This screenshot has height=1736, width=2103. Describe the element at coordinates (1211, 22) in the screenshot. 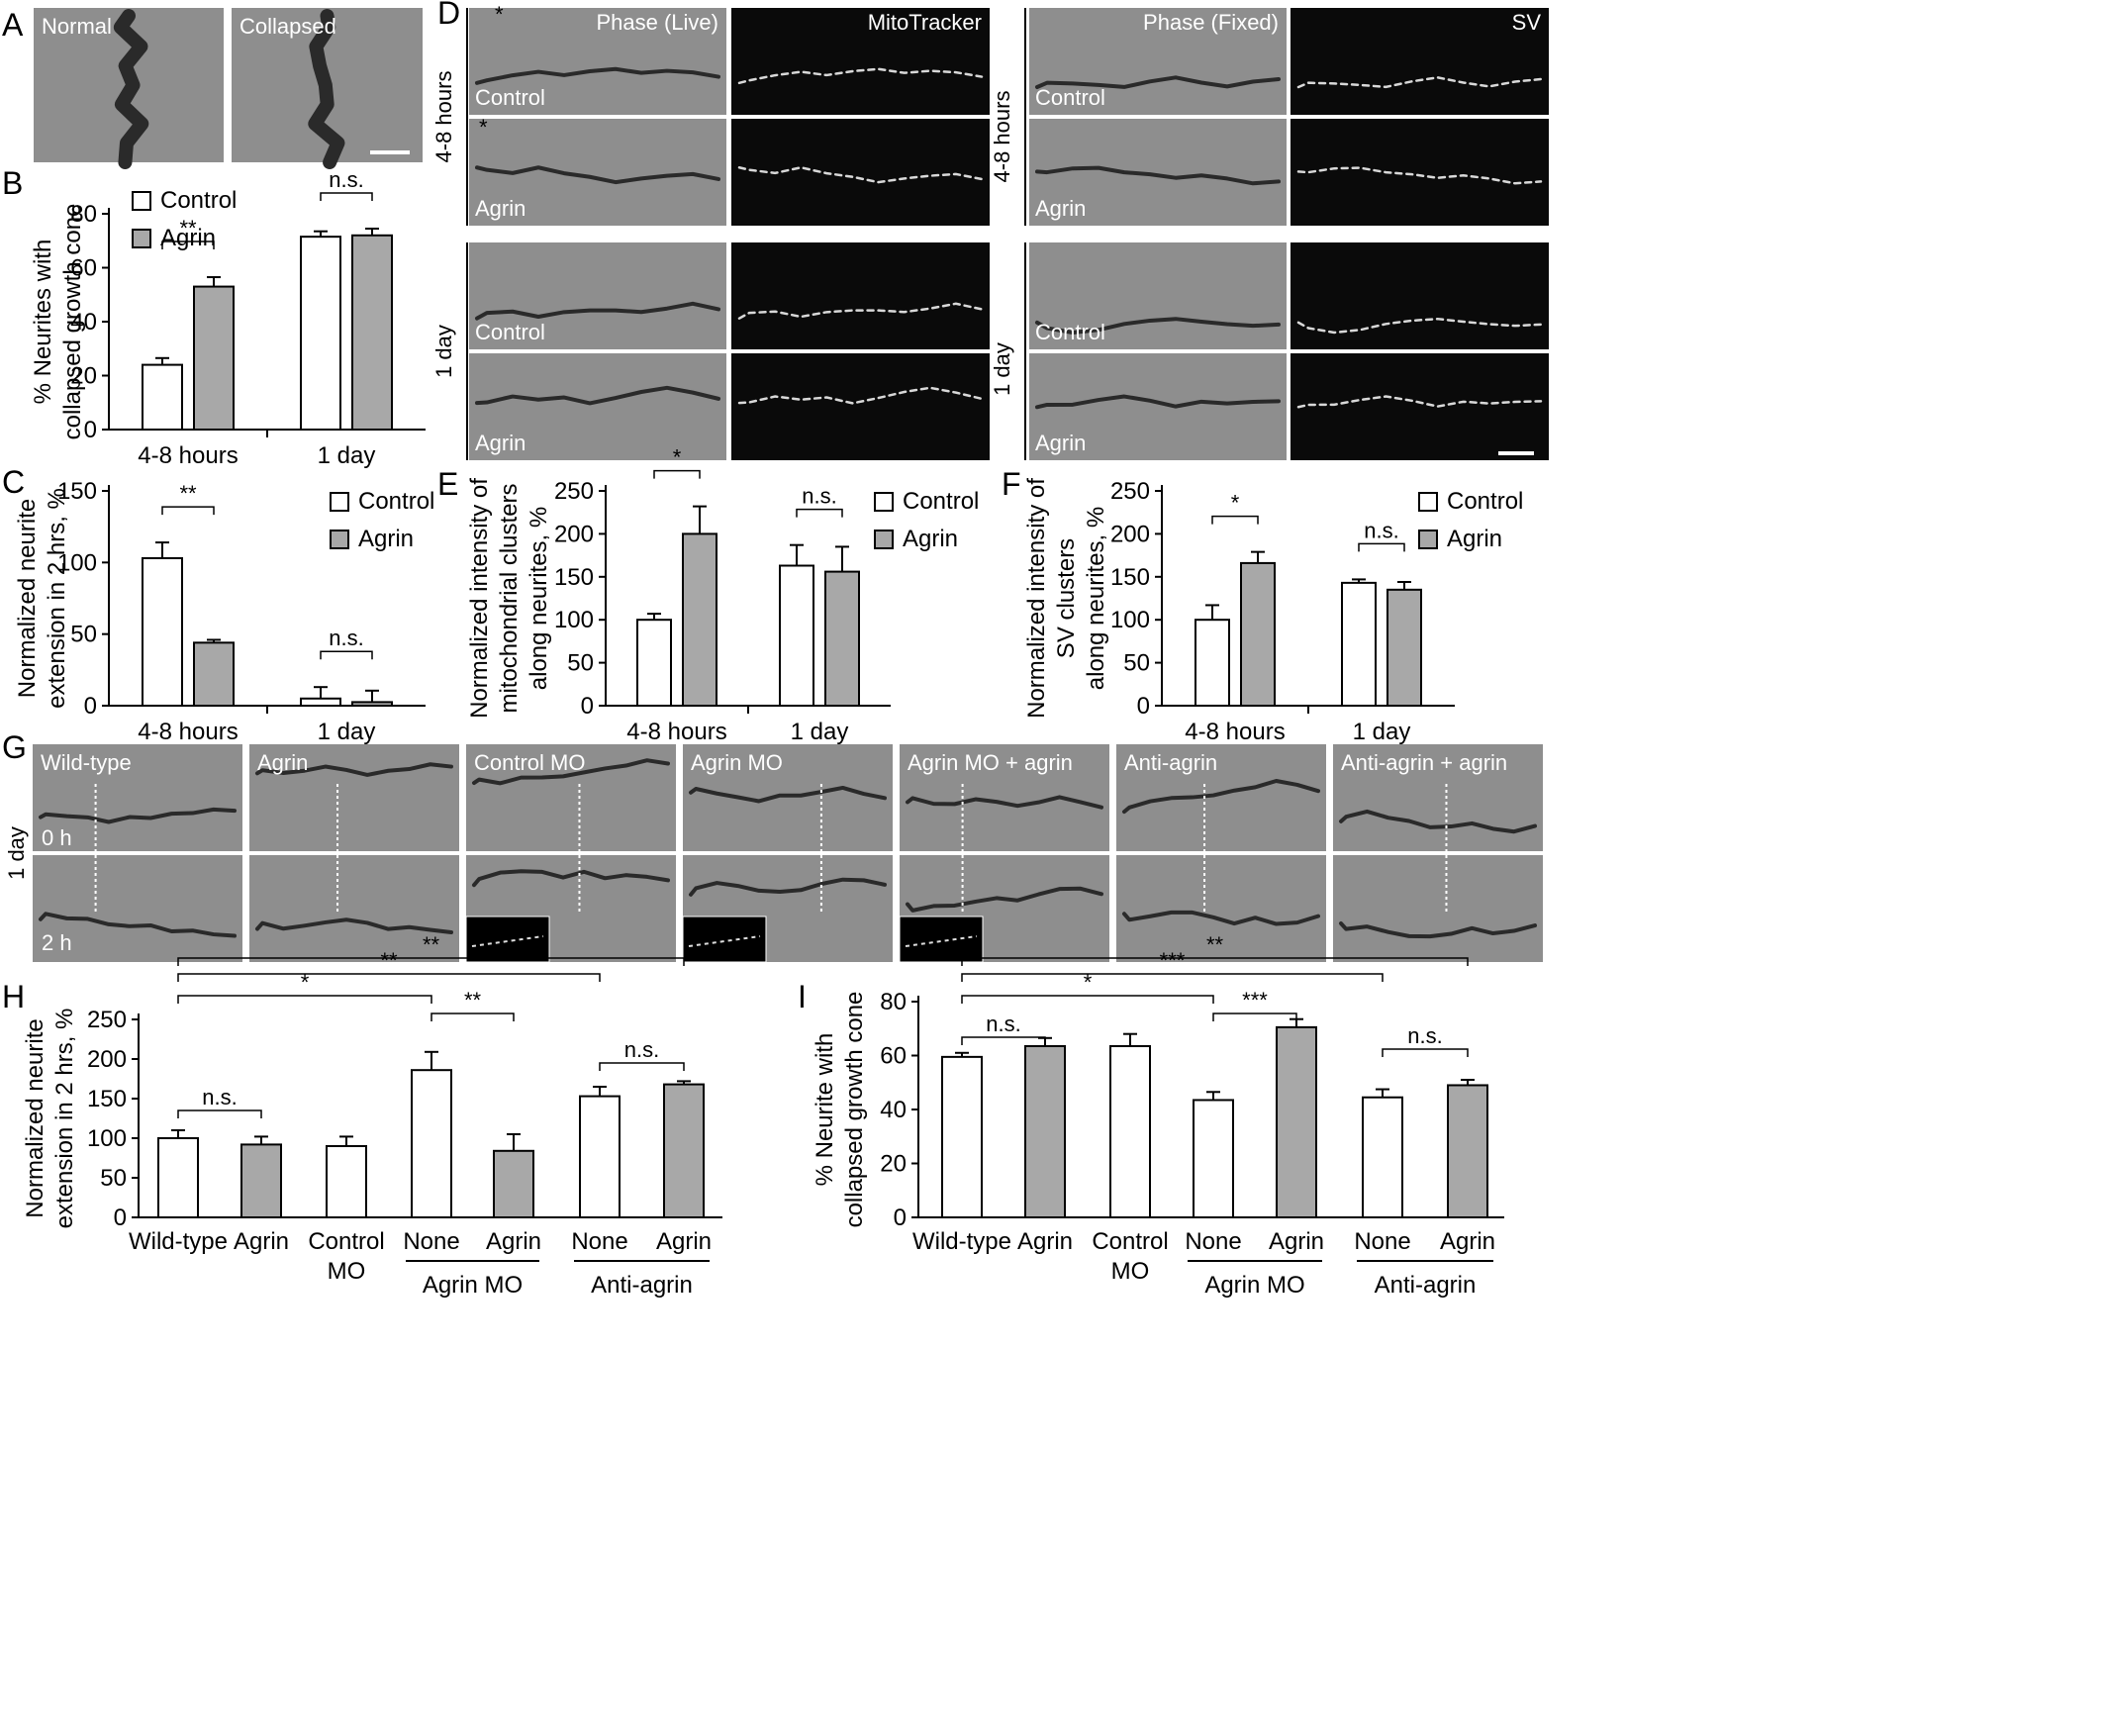

I see `panel-d-header: Phase (Fixed)` at that location.